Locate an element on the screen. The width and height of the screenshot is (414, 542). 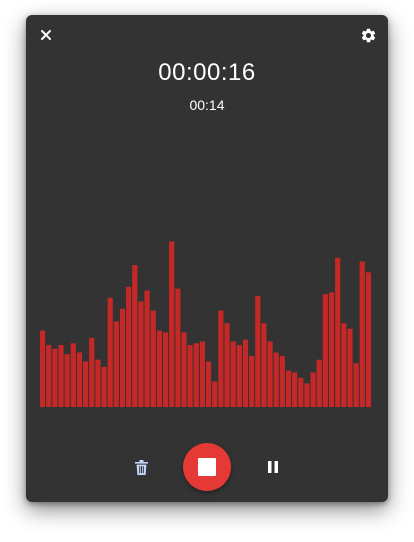
trash-icon is located at coordinates (141, 467).